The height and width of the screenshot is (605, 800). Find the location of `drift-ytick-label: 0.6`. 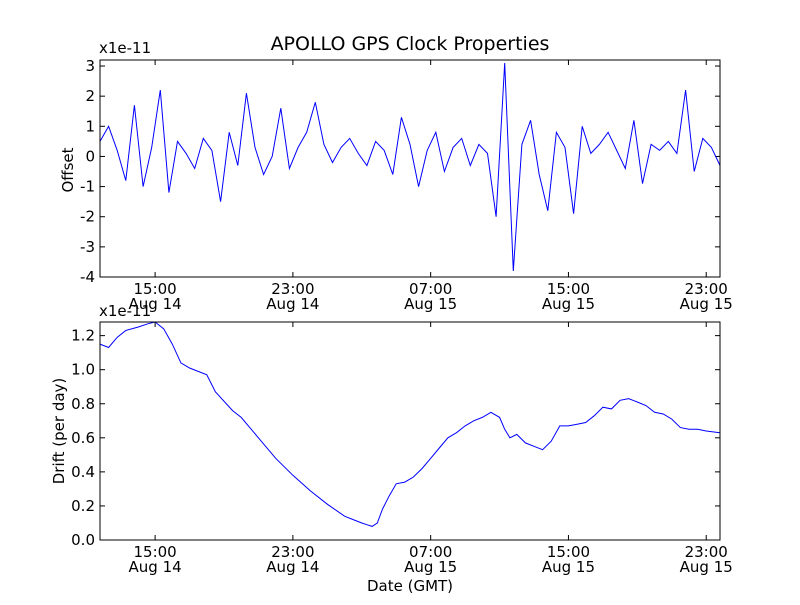

drift-ytick-label: 0.6 is located at coordinates (83, 438).